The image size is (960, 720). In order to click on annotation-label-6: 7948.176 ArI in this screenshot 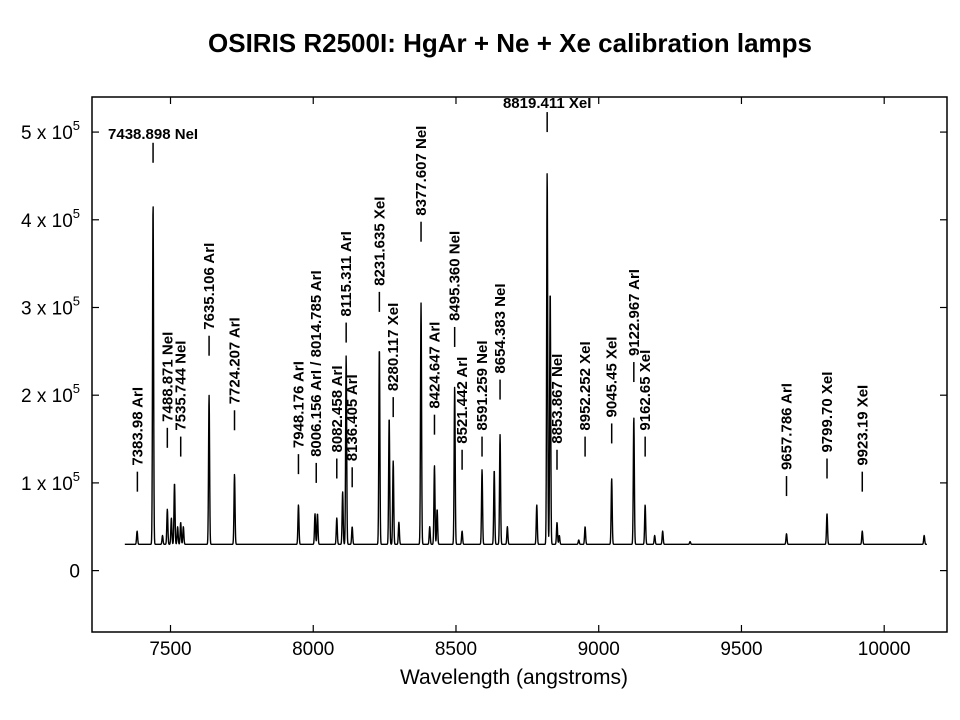, I will do `click(298, 404)`.